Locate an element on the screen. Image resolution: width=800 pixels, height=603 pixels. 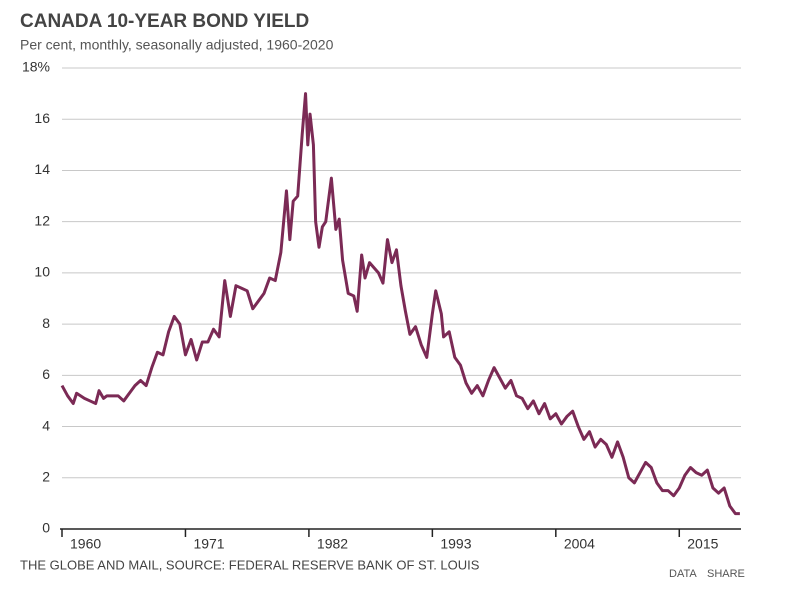
y-tick-label: 14 is located at coordinates (42, 169).